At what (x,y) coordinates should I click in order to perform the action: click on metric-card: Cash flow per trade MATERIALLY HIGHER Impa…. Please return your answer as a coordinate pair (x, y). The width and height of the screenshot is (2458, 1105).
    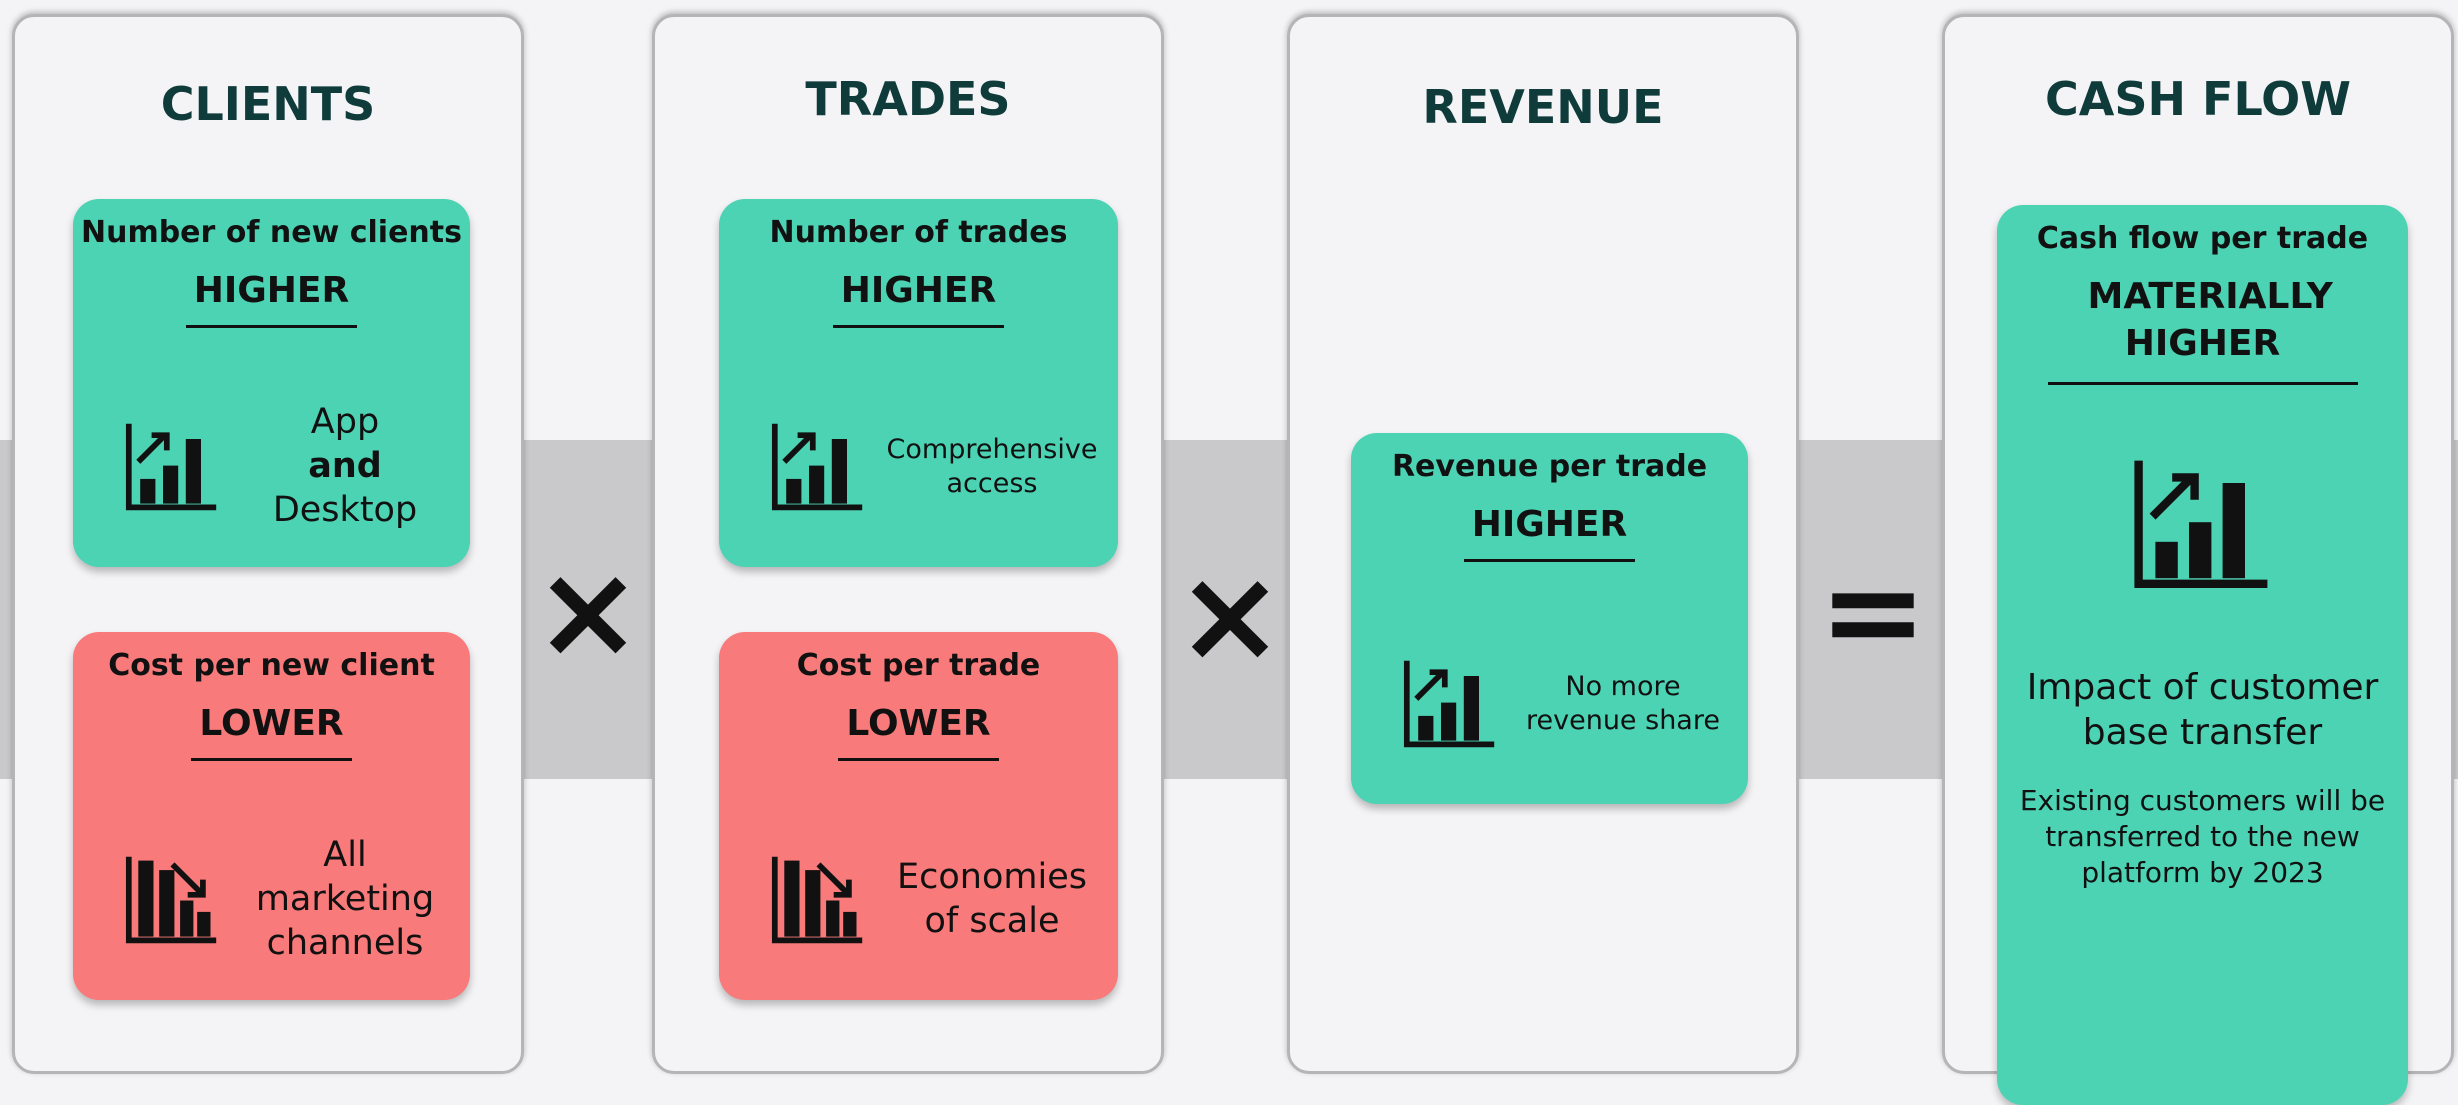
    Looking at the image, I should click on (2202, 655).